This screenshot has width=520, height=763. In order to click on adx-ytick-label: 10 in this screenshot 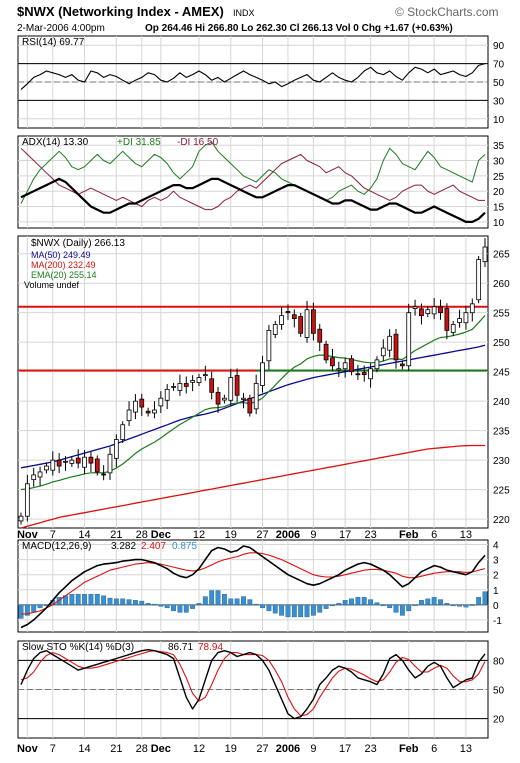, I will do `click(499, 223)`.